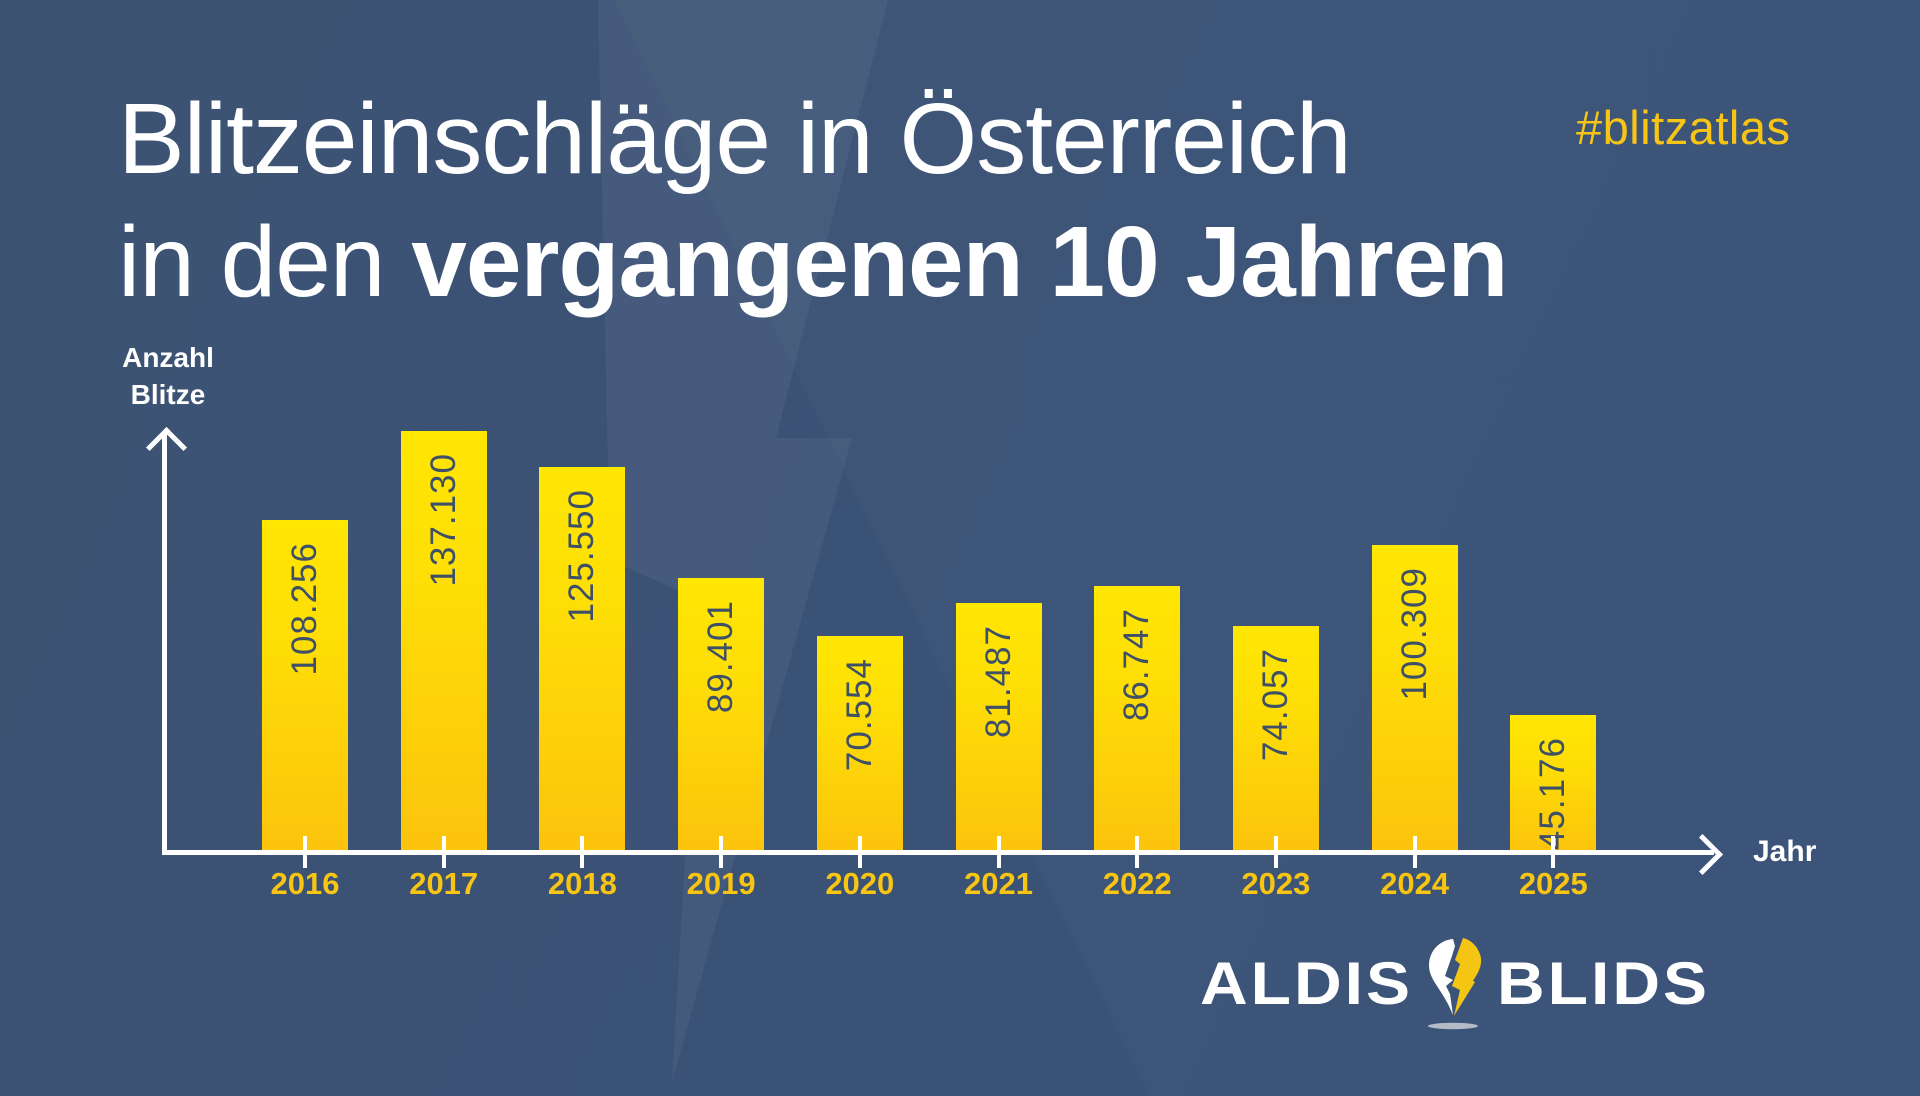 The image size is (1920, 1096). Describe the element at coordinates (959, 262) in the screenshot. I see `title-line2-bold: vergangenen 10 Jahren` at that location.